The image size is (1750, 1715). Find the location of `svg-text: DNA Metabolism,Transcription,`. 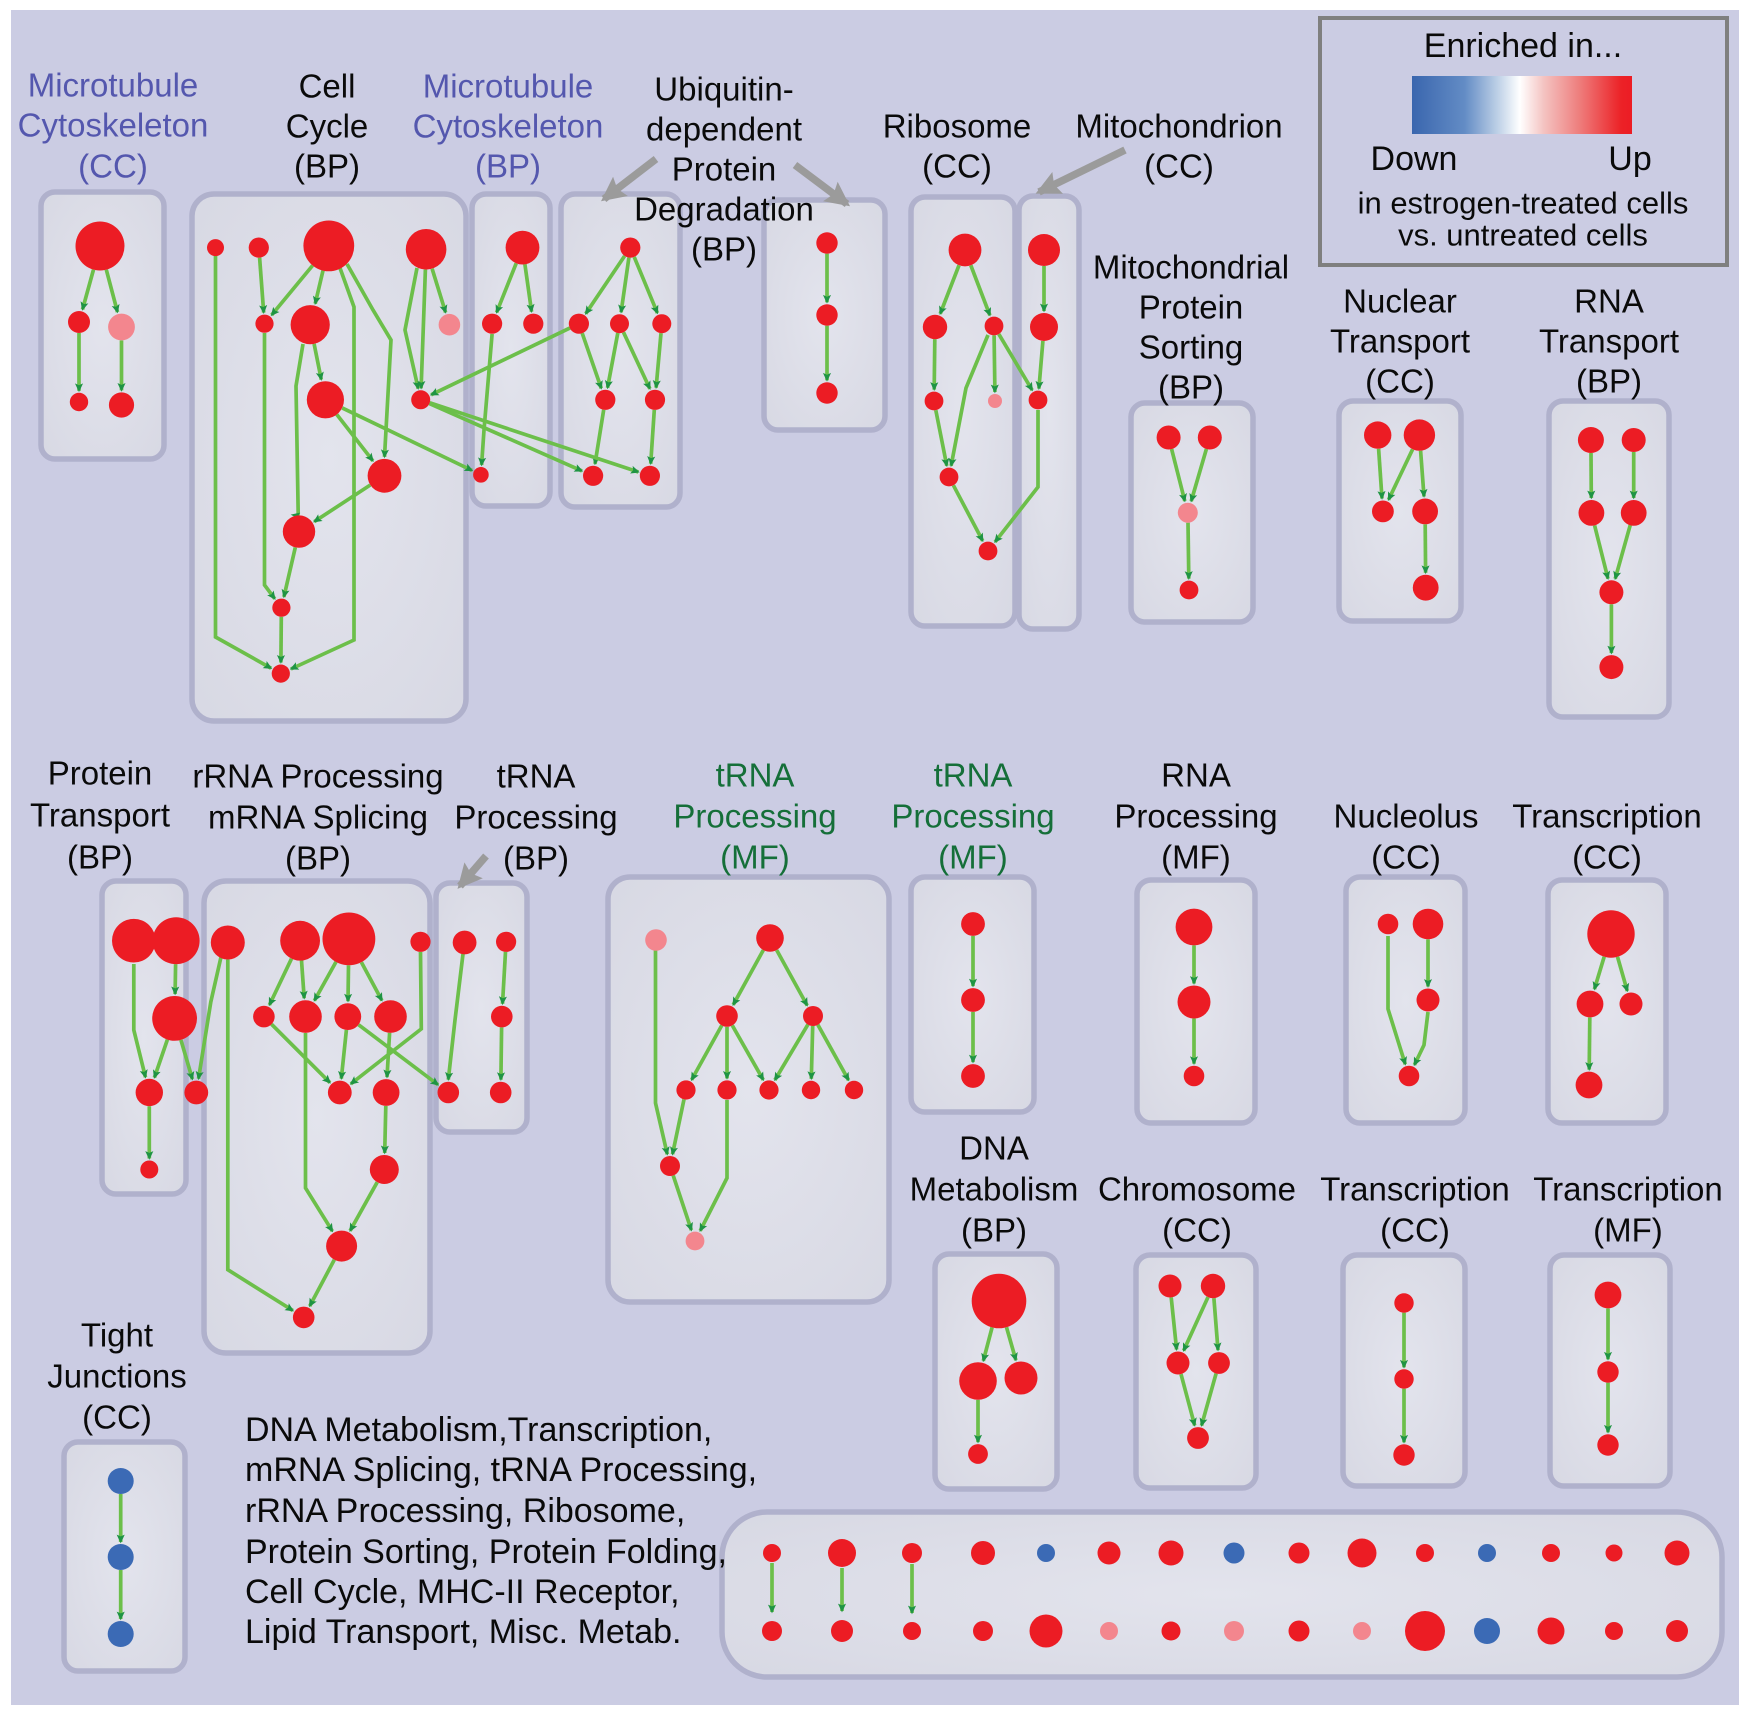

svg-text: DNA Metabolism,Transcription, is located at coordinates (478, 1430).